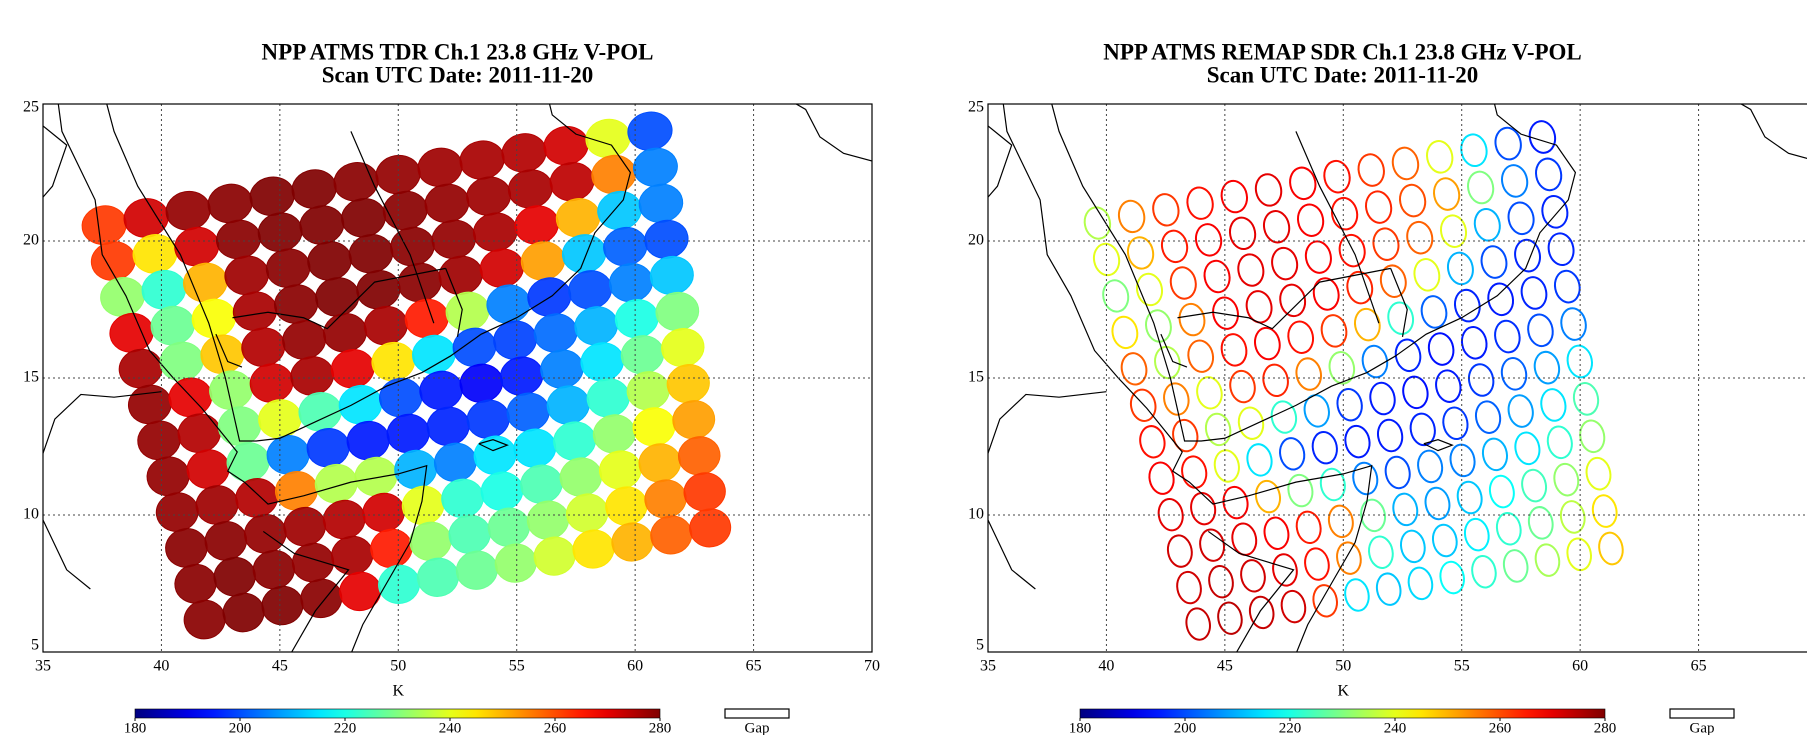  Describe the element at coordinates (31, 107) in the screenshot. I see `y-tick-label: 25` at that location.